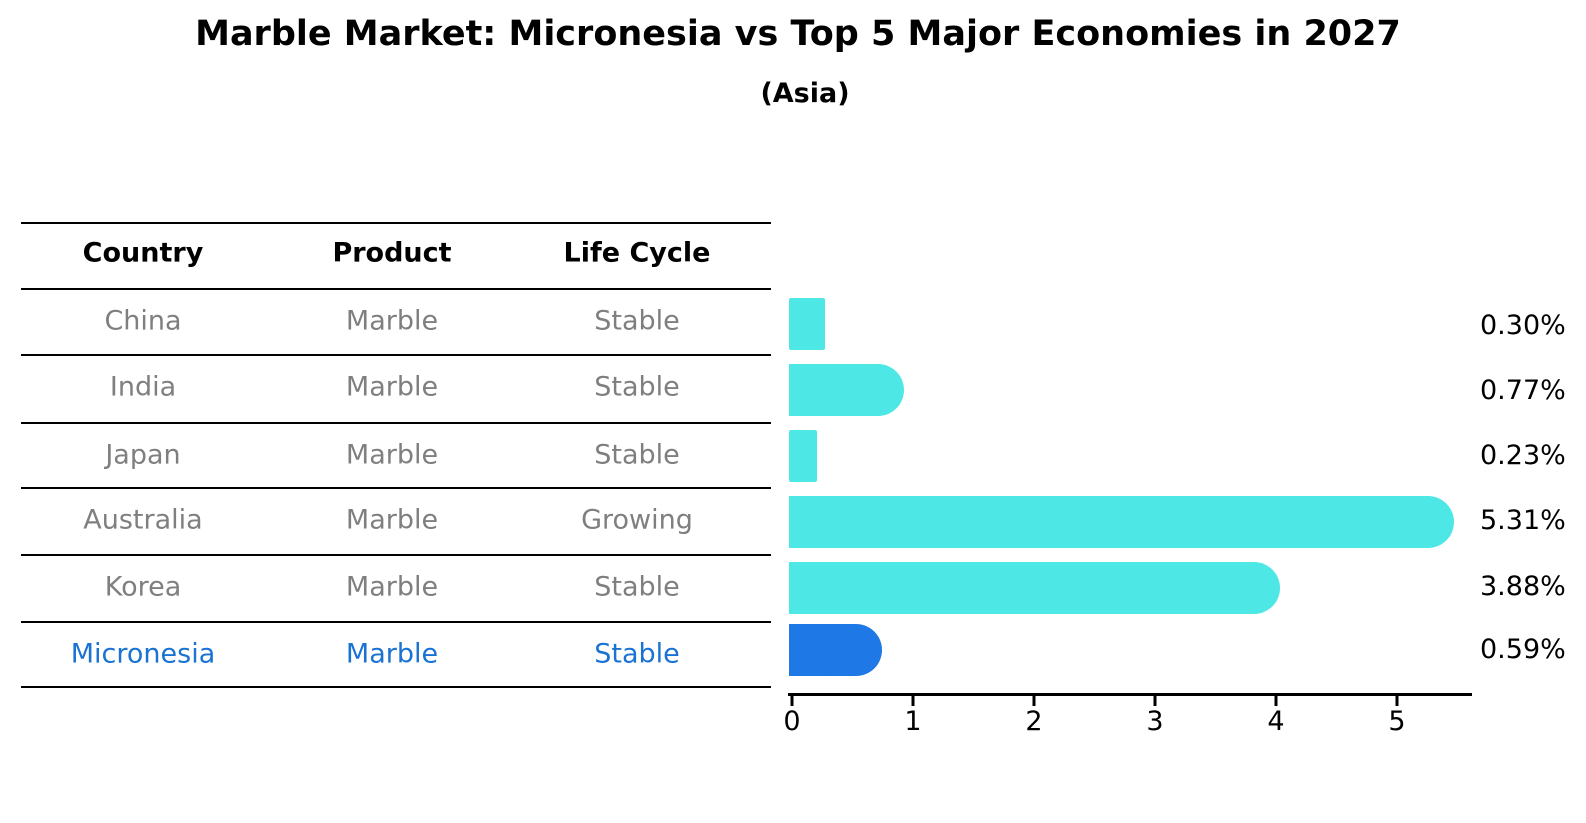  I want to click on x-axis-tick-label: 2, so click(1034, 721).